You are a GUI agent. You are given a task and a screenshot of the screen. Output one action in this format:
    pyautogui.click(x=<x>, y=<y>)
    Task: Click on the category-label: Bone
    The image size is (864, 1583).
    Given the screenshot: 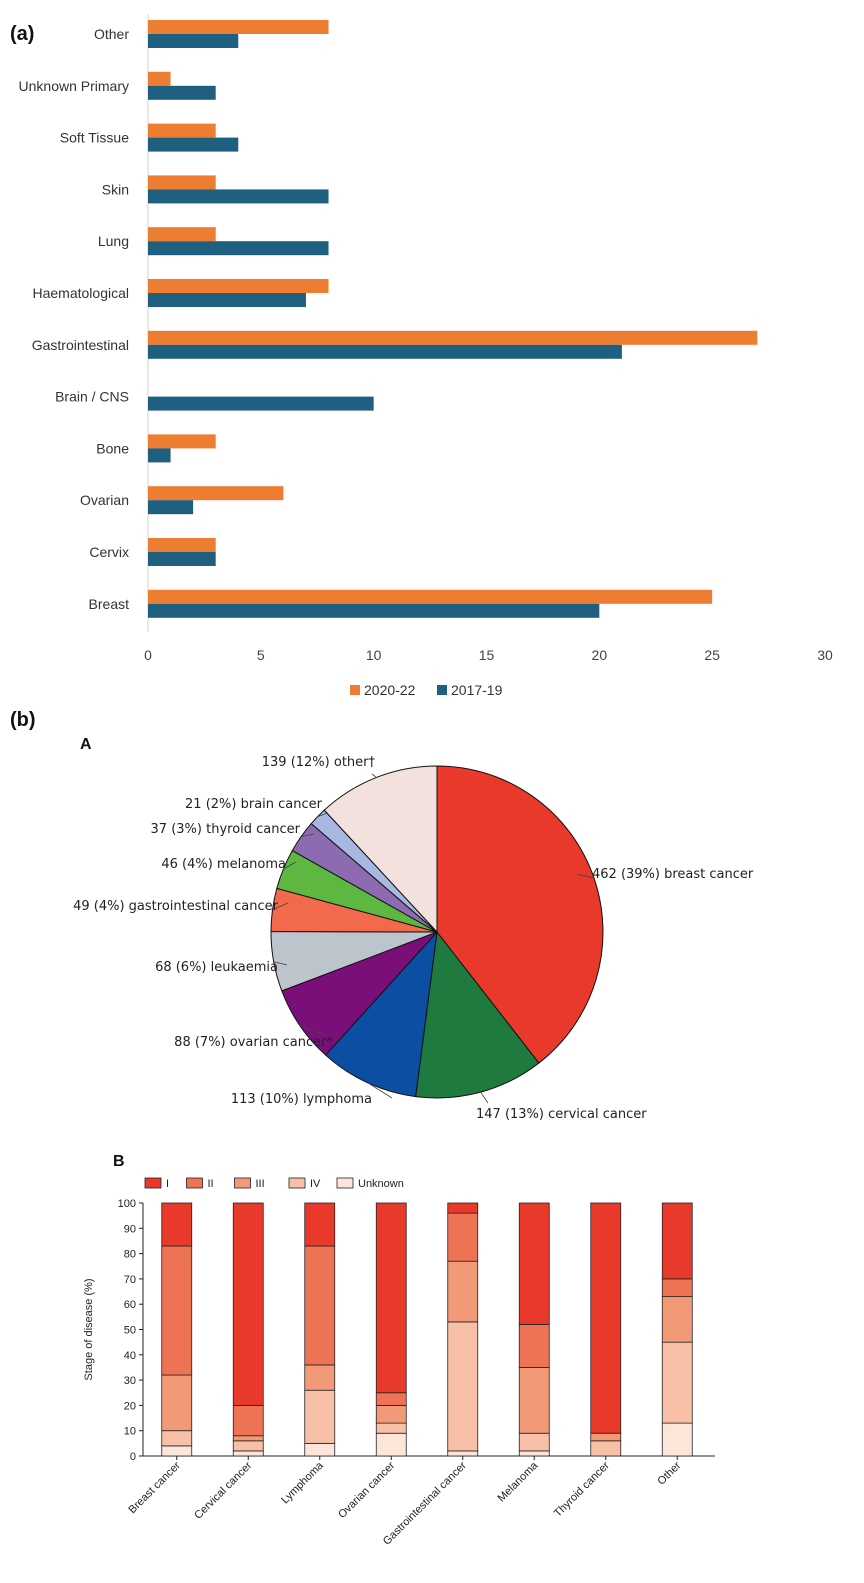 What is the action you would take?
    pyautogui.click(x=112, y=448)
    